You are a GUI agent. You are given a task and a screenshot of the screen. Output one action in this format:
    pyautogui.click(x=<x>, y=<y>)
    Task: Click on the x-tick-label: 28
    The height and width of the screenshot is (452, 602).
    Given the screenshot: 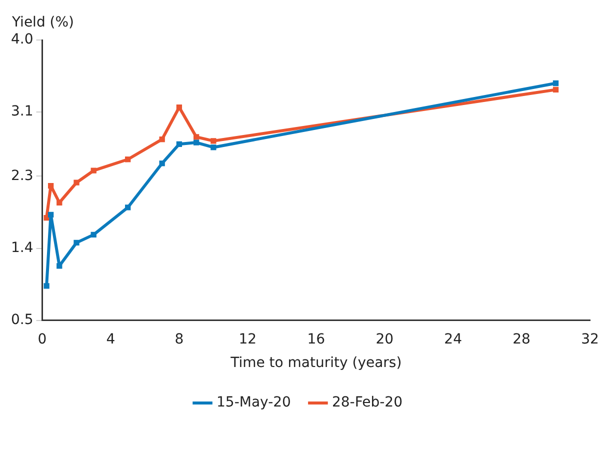 What is the action you would take?
    pyautogui.click(x=521, y=339)
    